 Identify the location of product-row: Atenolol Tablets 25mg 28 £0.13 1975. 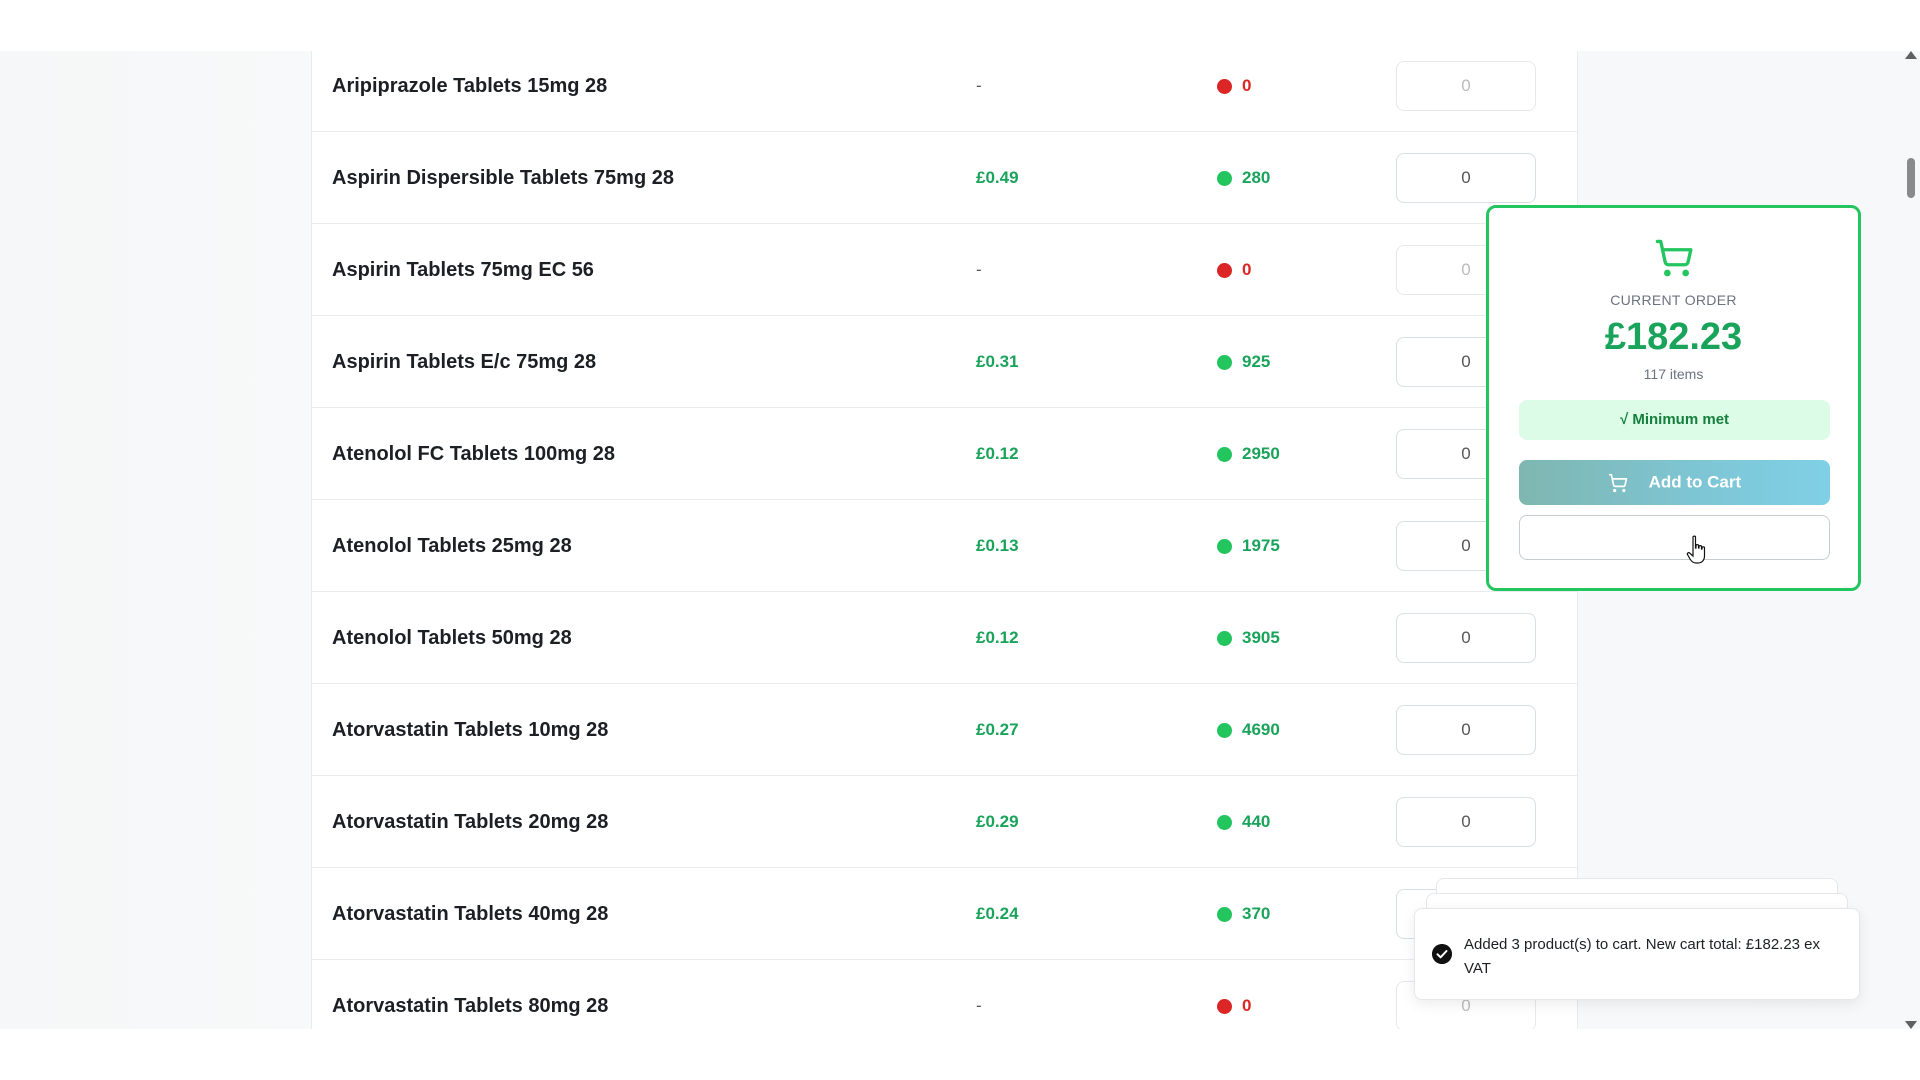
(944, 546).